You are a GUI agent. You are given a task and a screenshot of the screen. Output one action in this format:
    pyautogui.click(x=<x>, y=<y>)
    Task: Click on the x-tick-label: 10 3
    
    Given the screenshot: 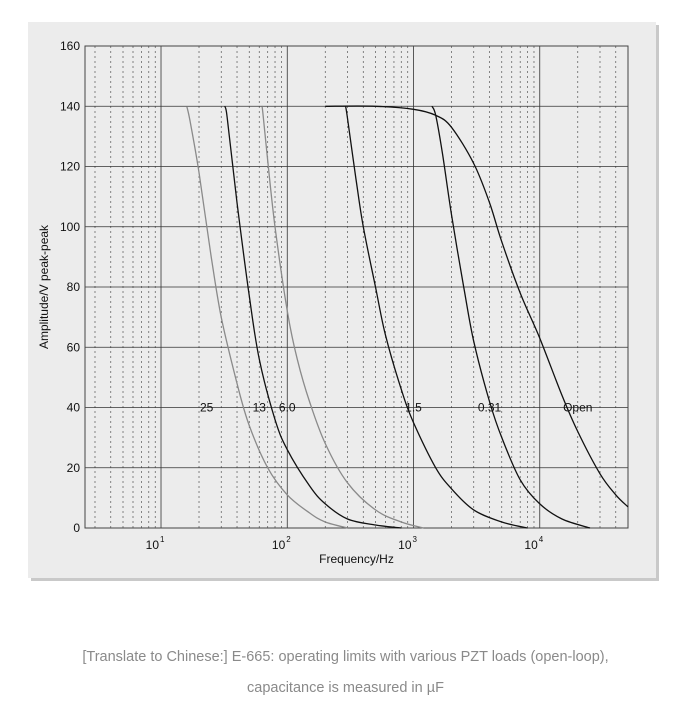 What is the action you would take?
    pyautogui.click(x=407, y=543)
    